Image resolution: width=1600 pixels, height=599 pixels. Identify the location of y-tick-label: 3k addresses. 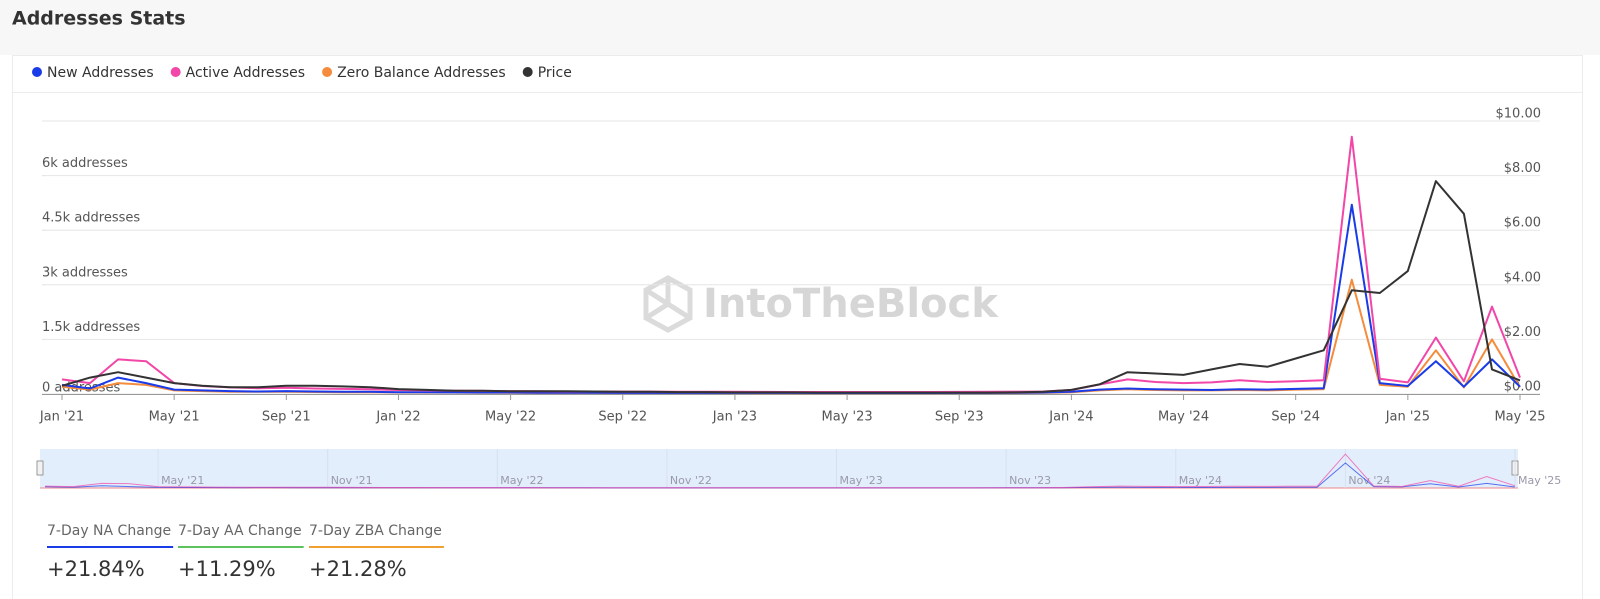
(85, 272).